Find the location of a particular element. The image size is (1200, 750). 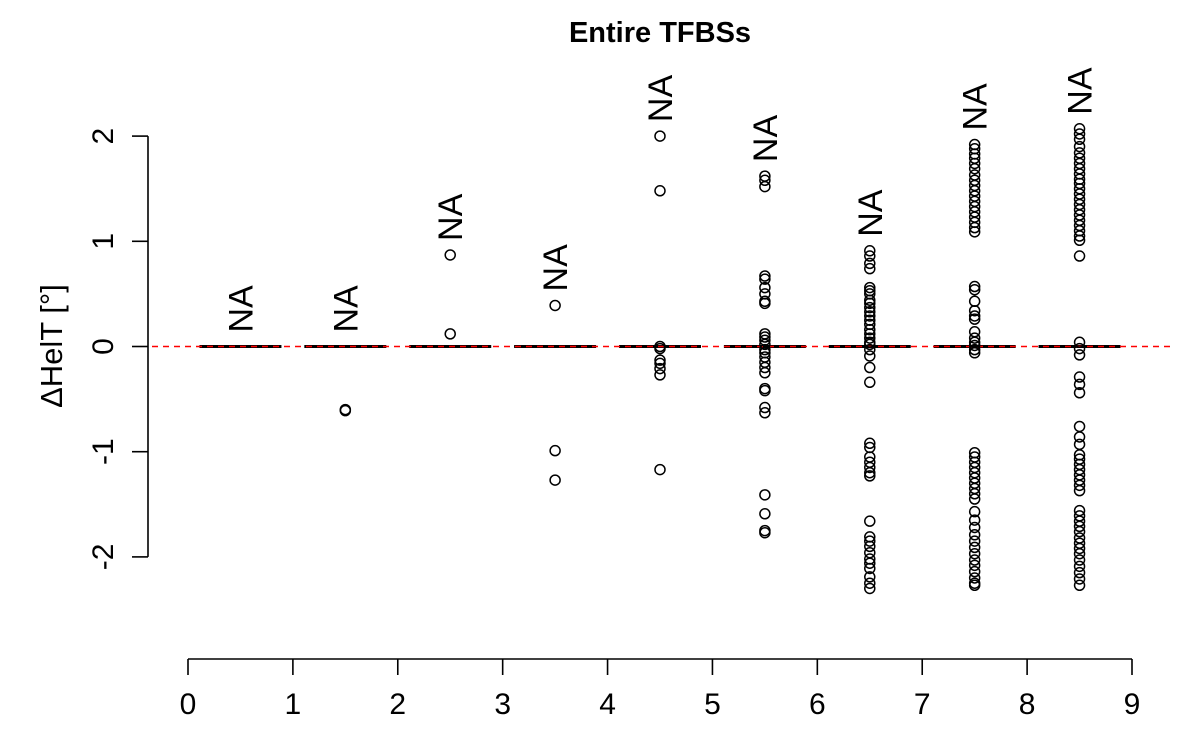

y-axis-label: ΔHelT [°] is located at coordinates (51, 346).